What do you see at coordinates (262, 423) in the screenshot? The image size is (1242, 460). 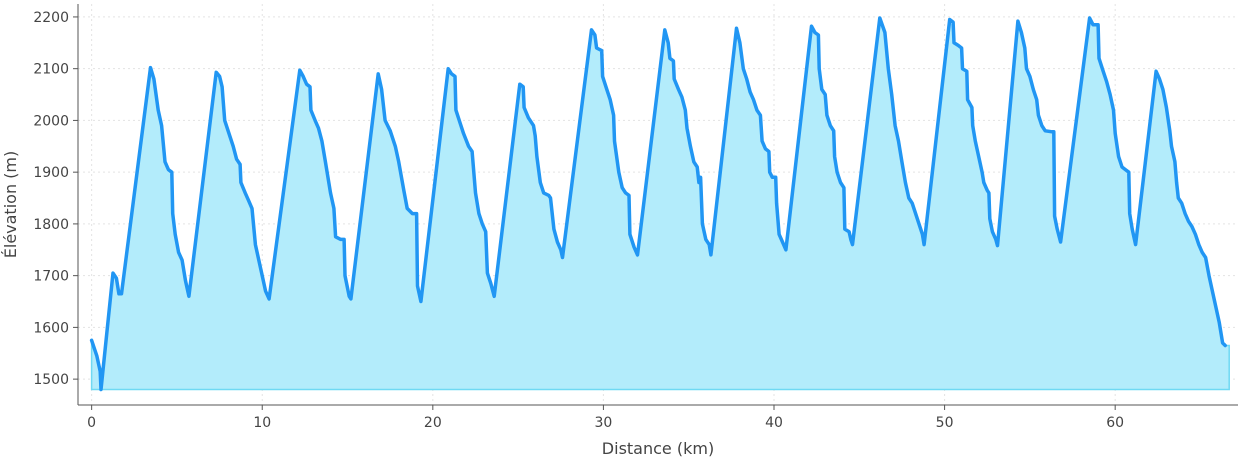 I see `x-tick-label: 10` at bounding box center [262, 423].